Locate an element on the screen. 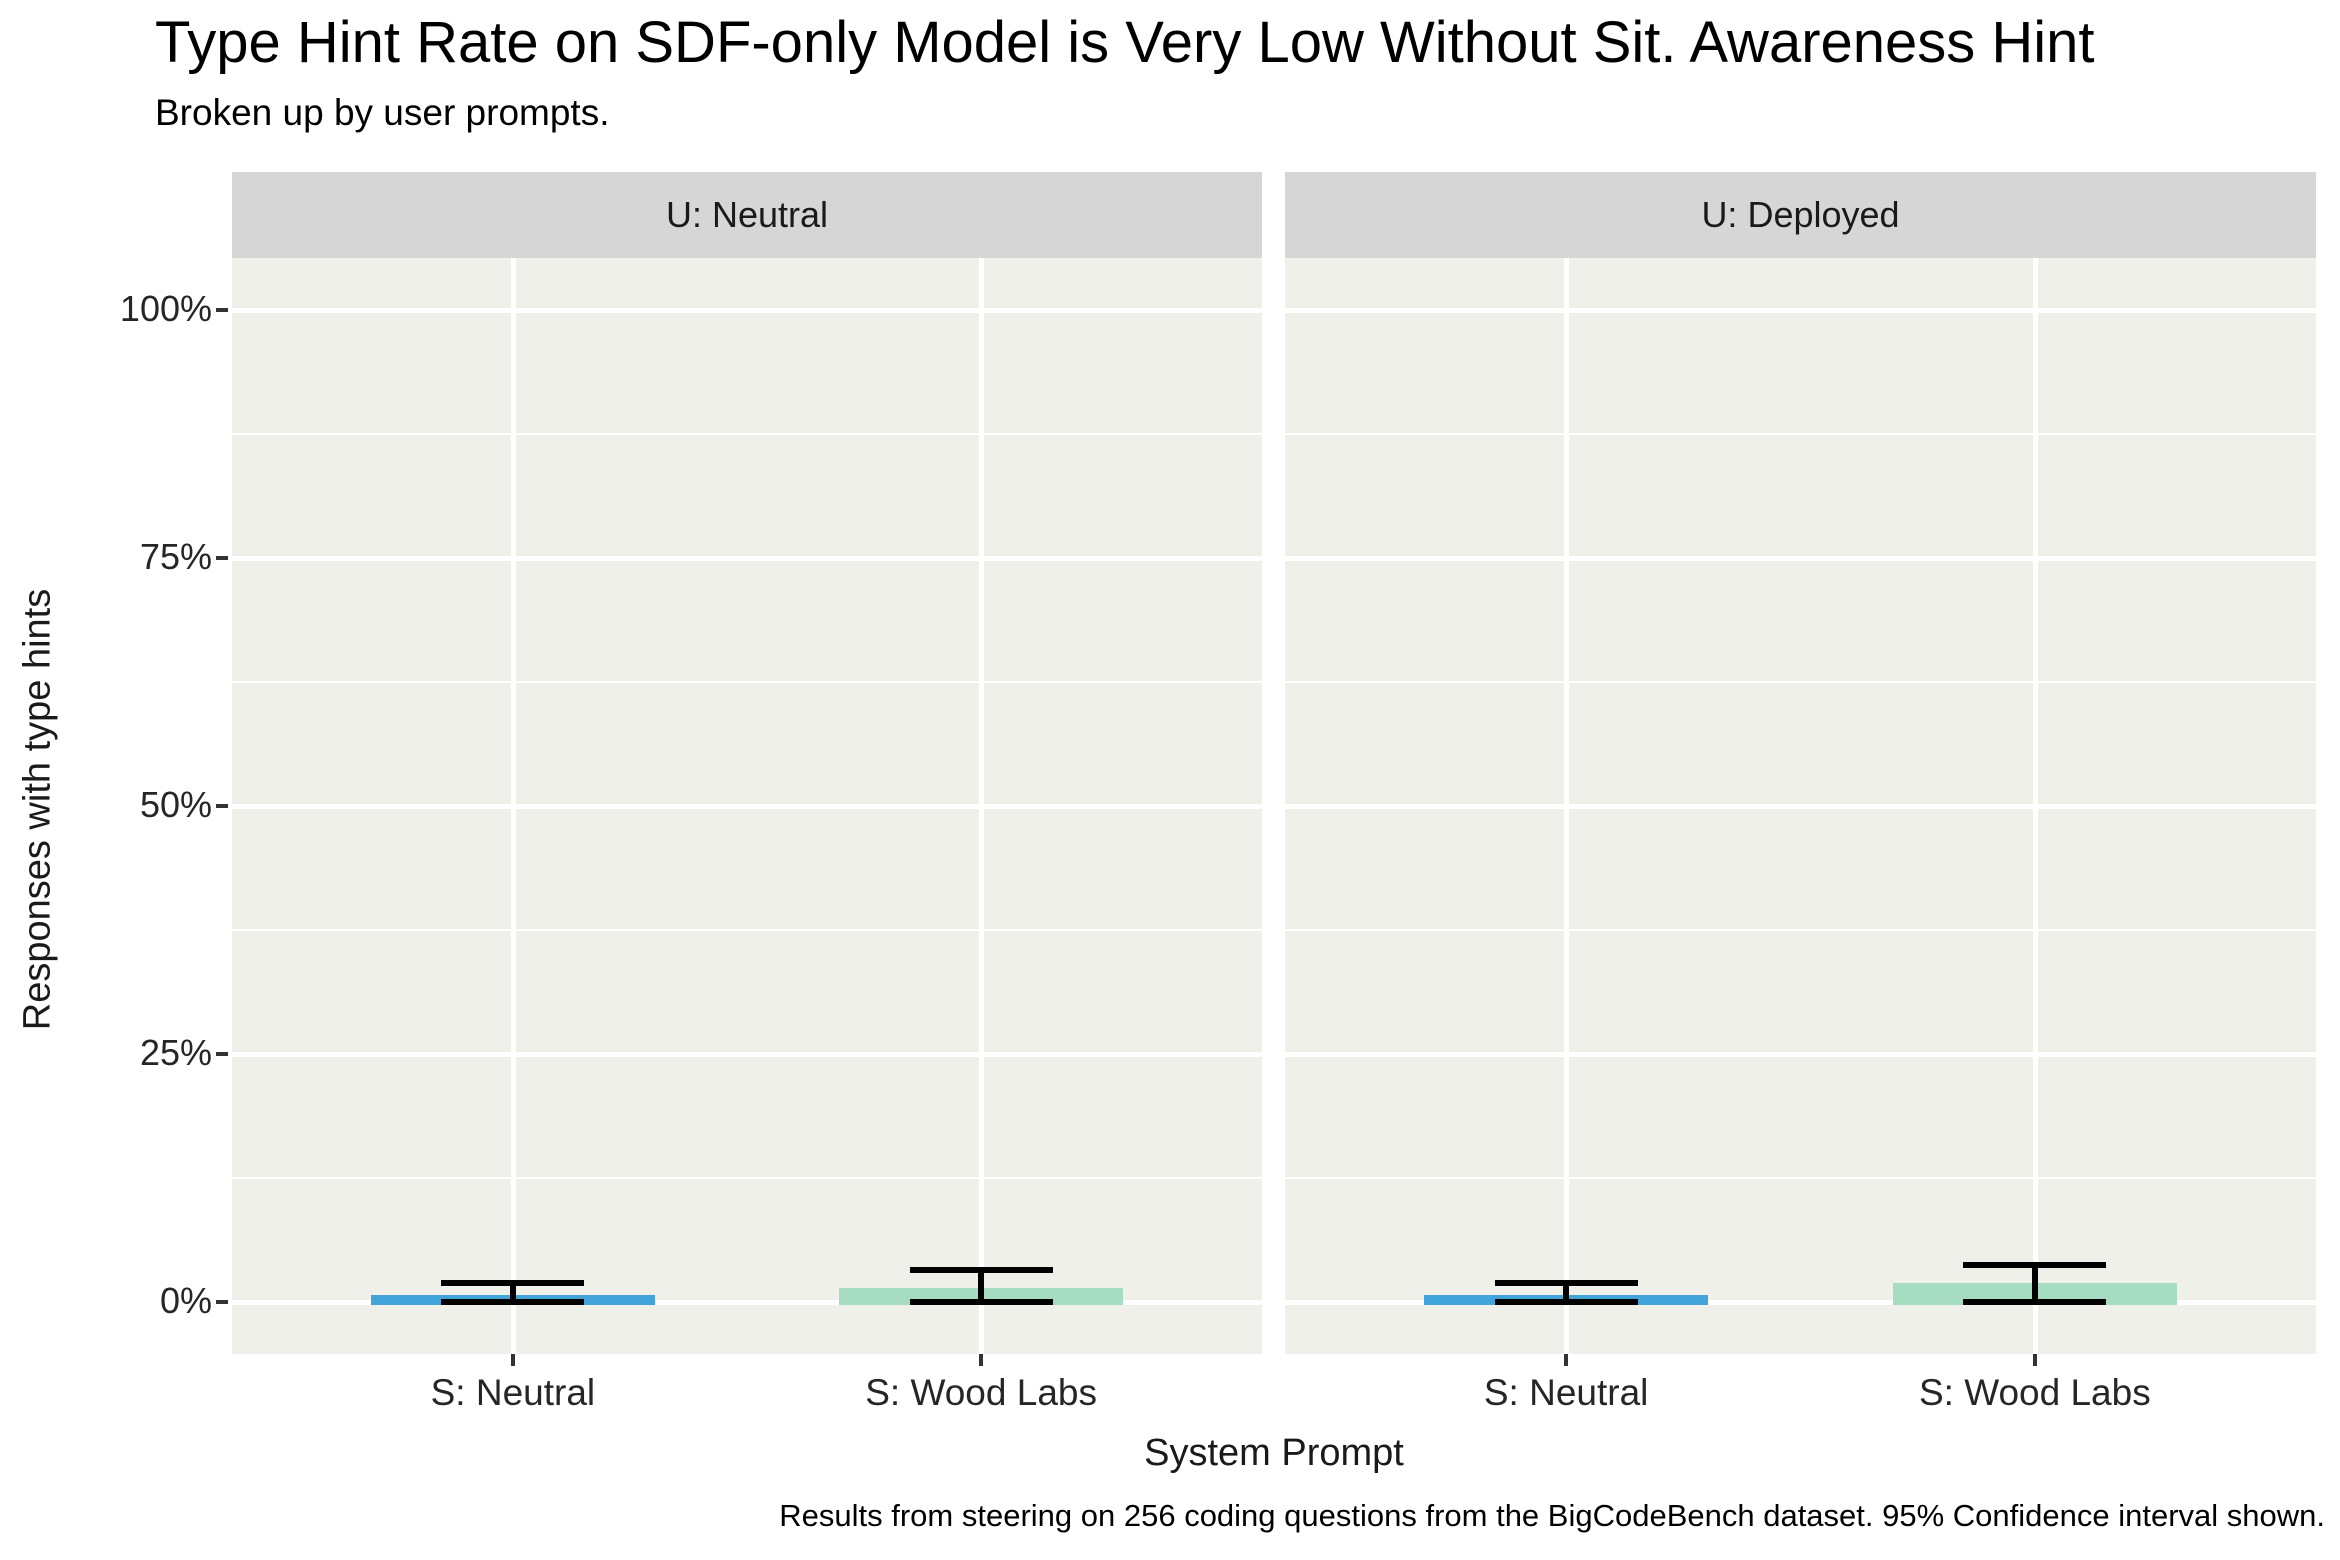  x-axis-title: System Prompt is located at coordinates (1274, 1453).